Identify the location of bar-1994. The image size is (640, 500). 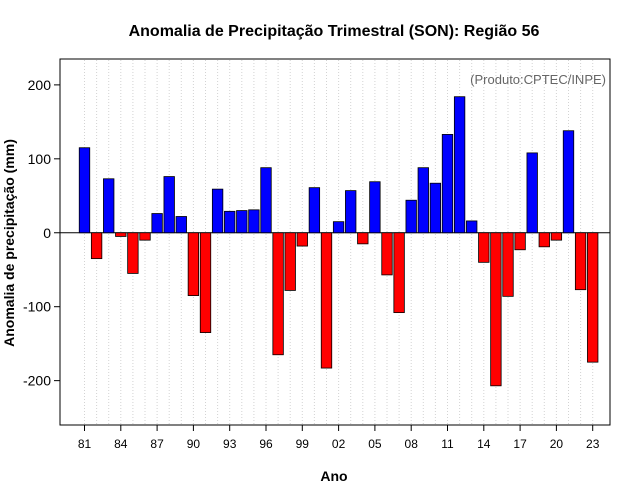
(242, 222).